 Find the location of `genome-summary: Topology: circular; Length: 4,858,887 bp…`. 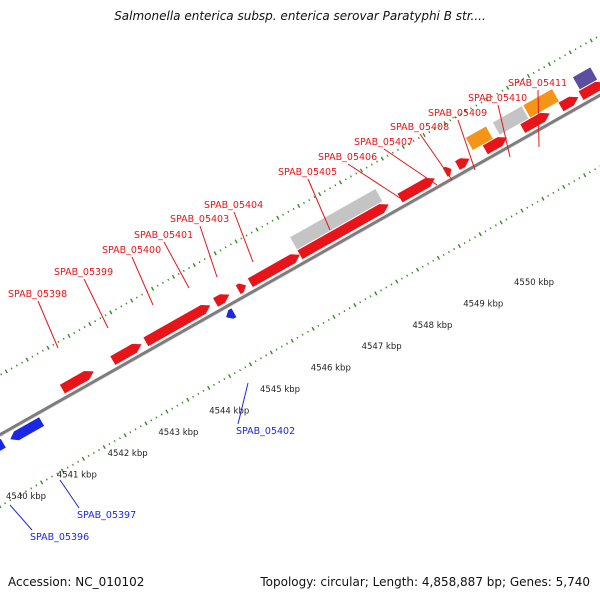

genome-summary: Topology: circular; Length: 4,858,887 bp… is located at coordinates (425, 582).